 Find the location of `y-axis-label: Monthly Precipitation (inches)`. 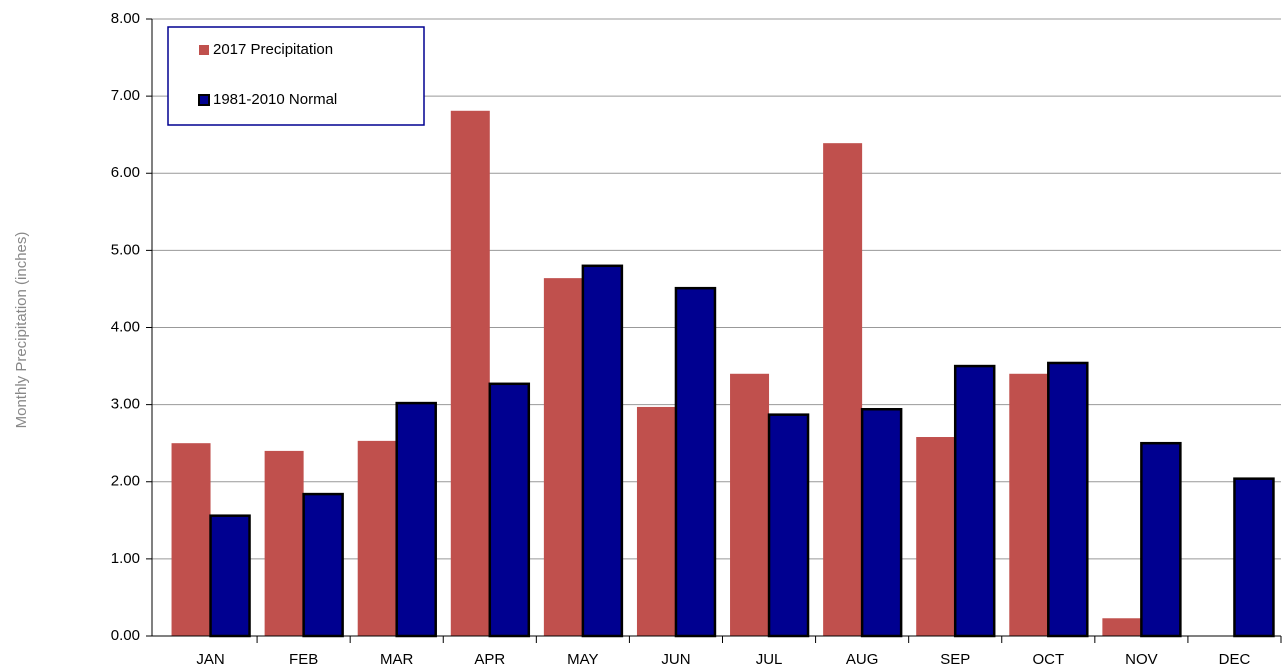

y-axis-label: Monthly Precipitation (inches) is located at coordinates (21, 330).